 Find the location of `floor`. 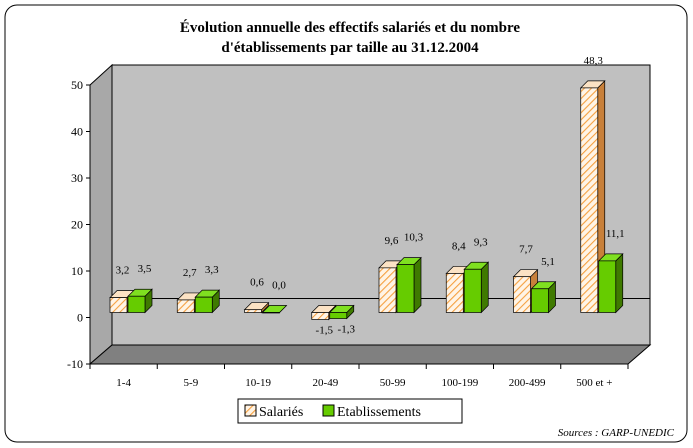

floor is located at coordinates (370, 354).